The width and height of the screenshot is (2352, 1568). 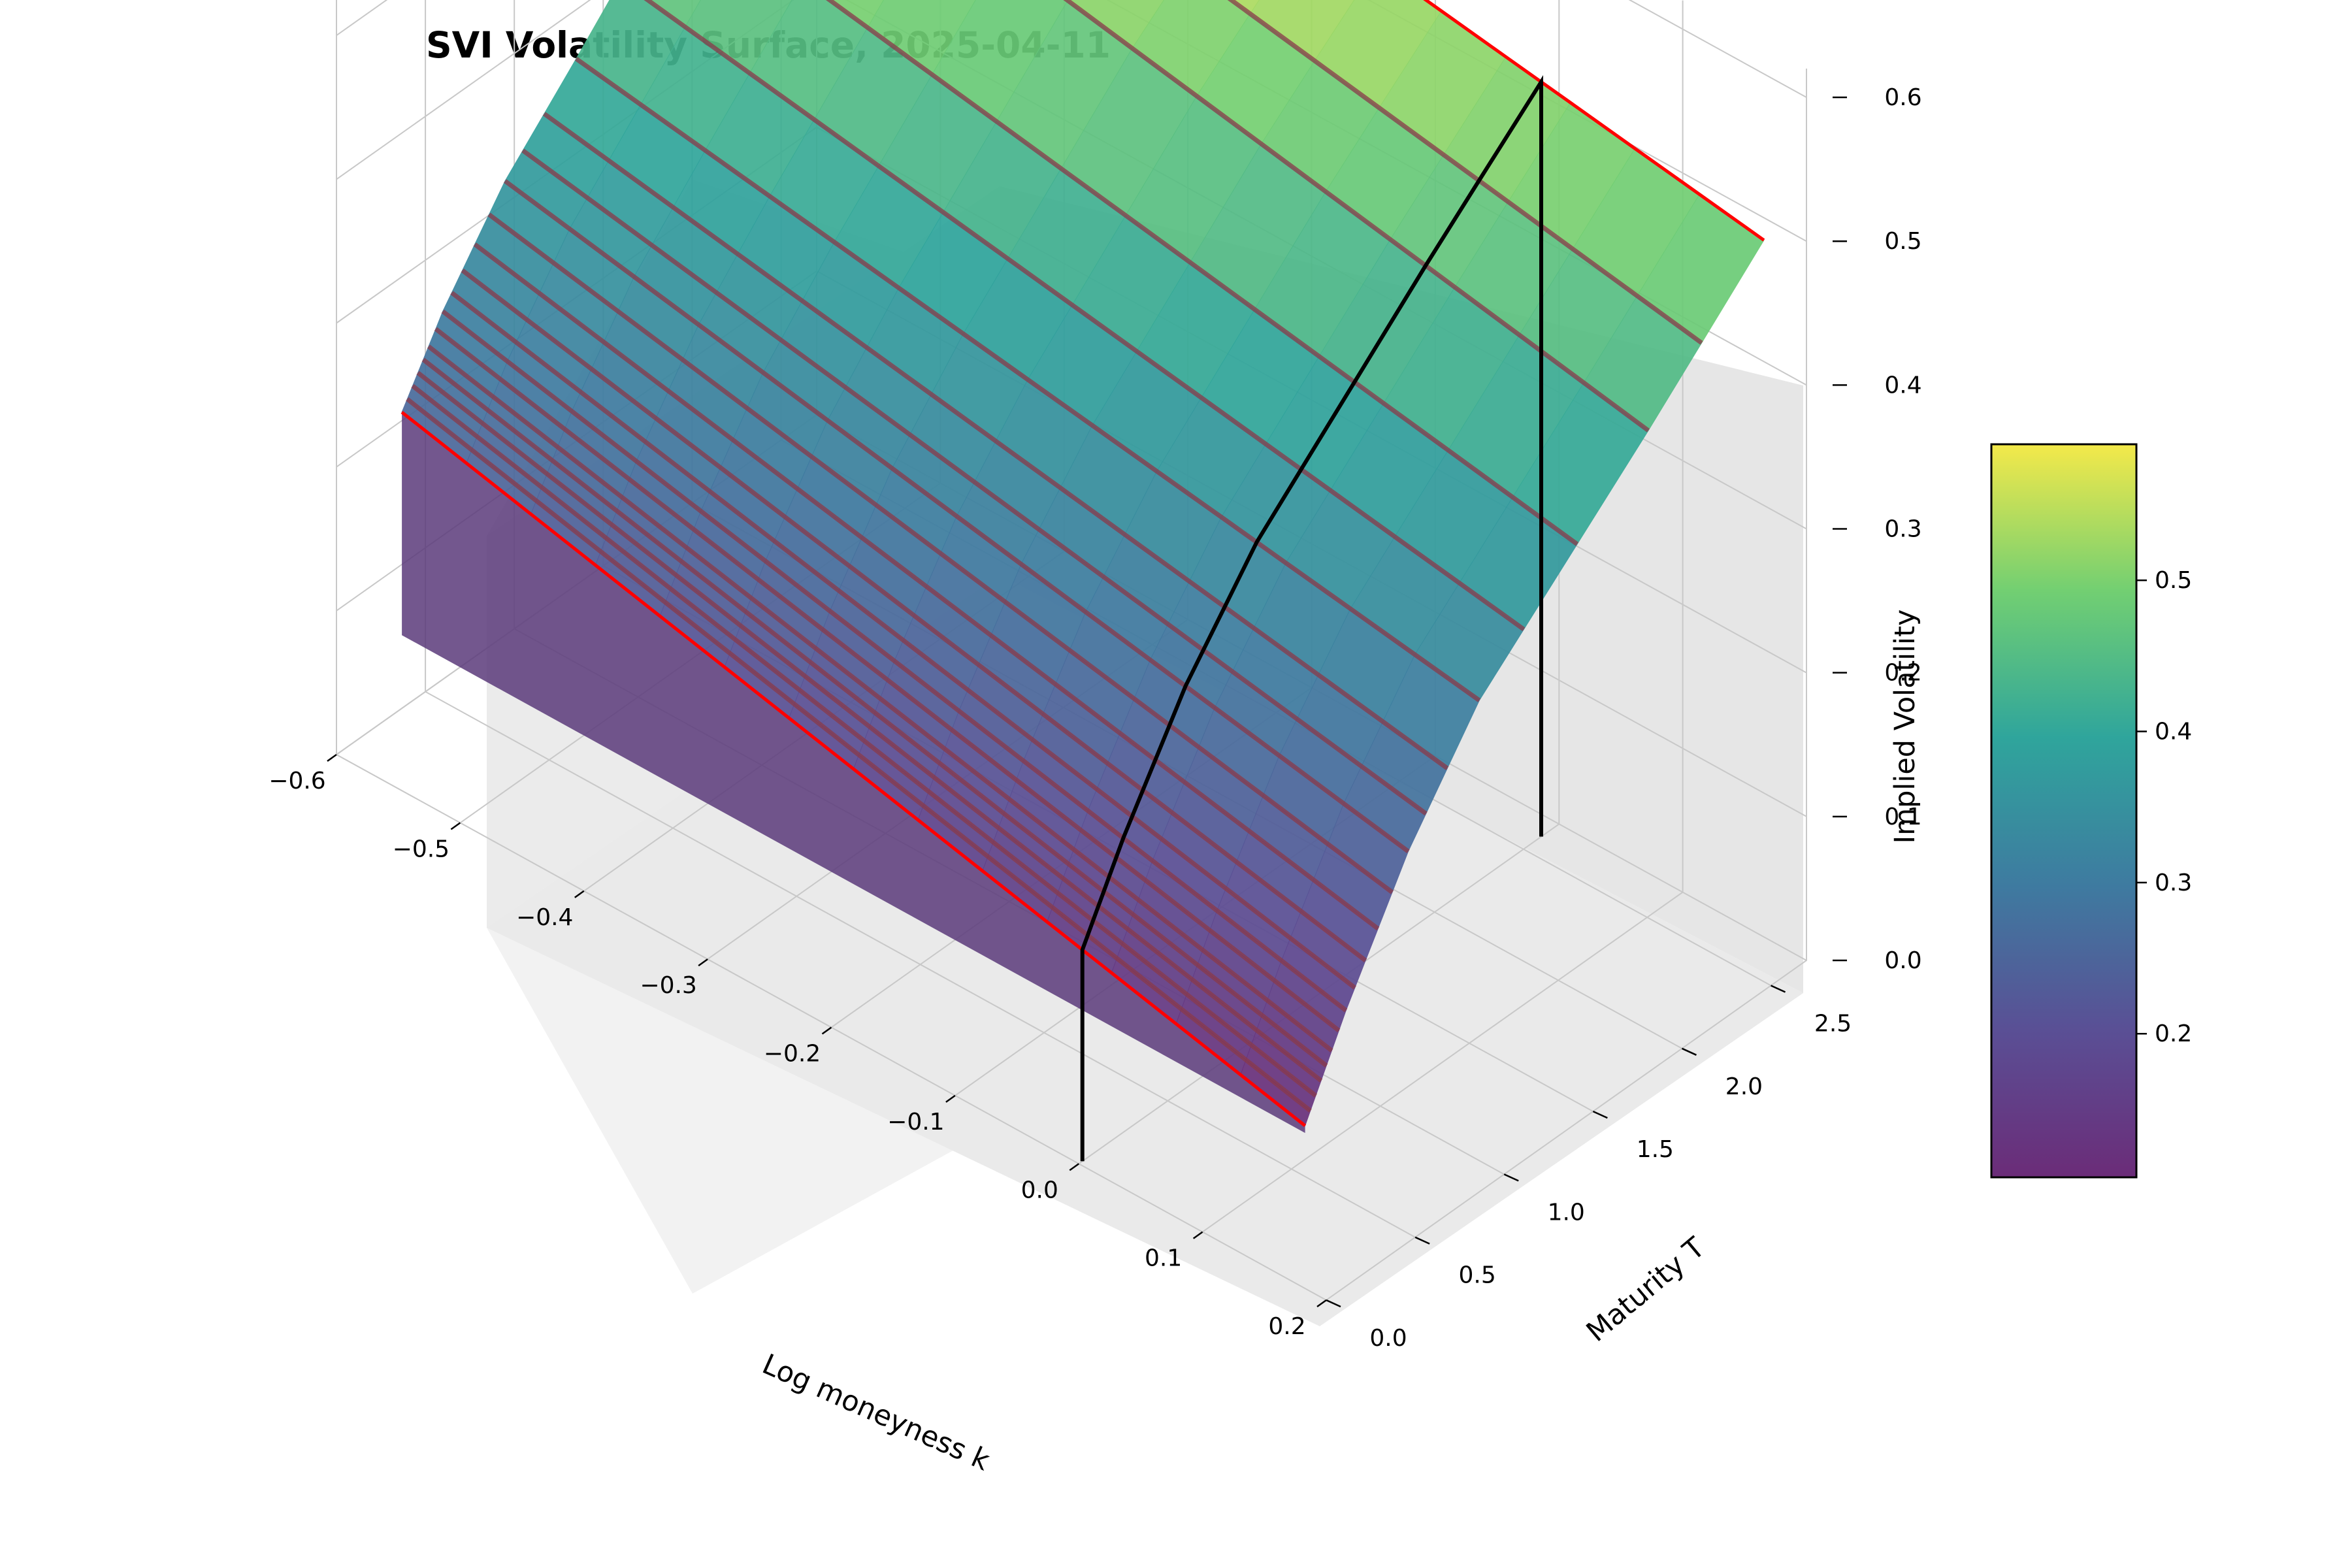 What do you see at coordinates (2064, 811) in the screenshot?
I see `colorbar` at bounding box center [2064, 811].